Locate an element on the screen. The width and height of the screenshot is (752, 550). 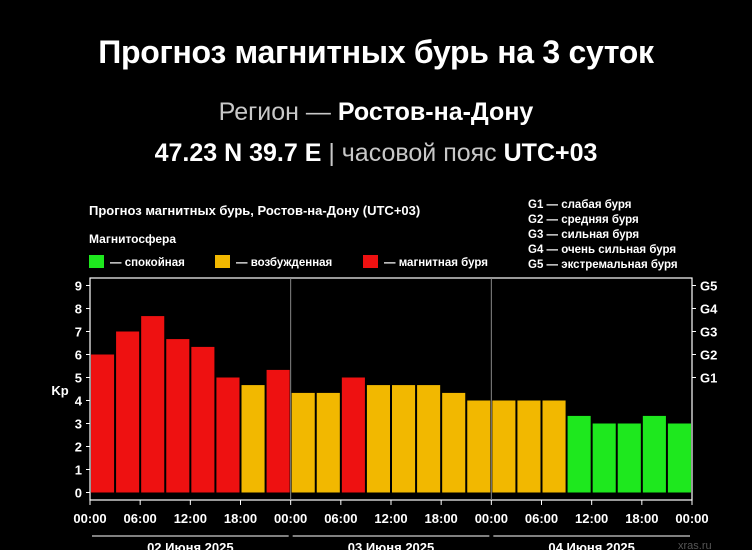
legend-swatch-active is located at coordinates (222, 261).